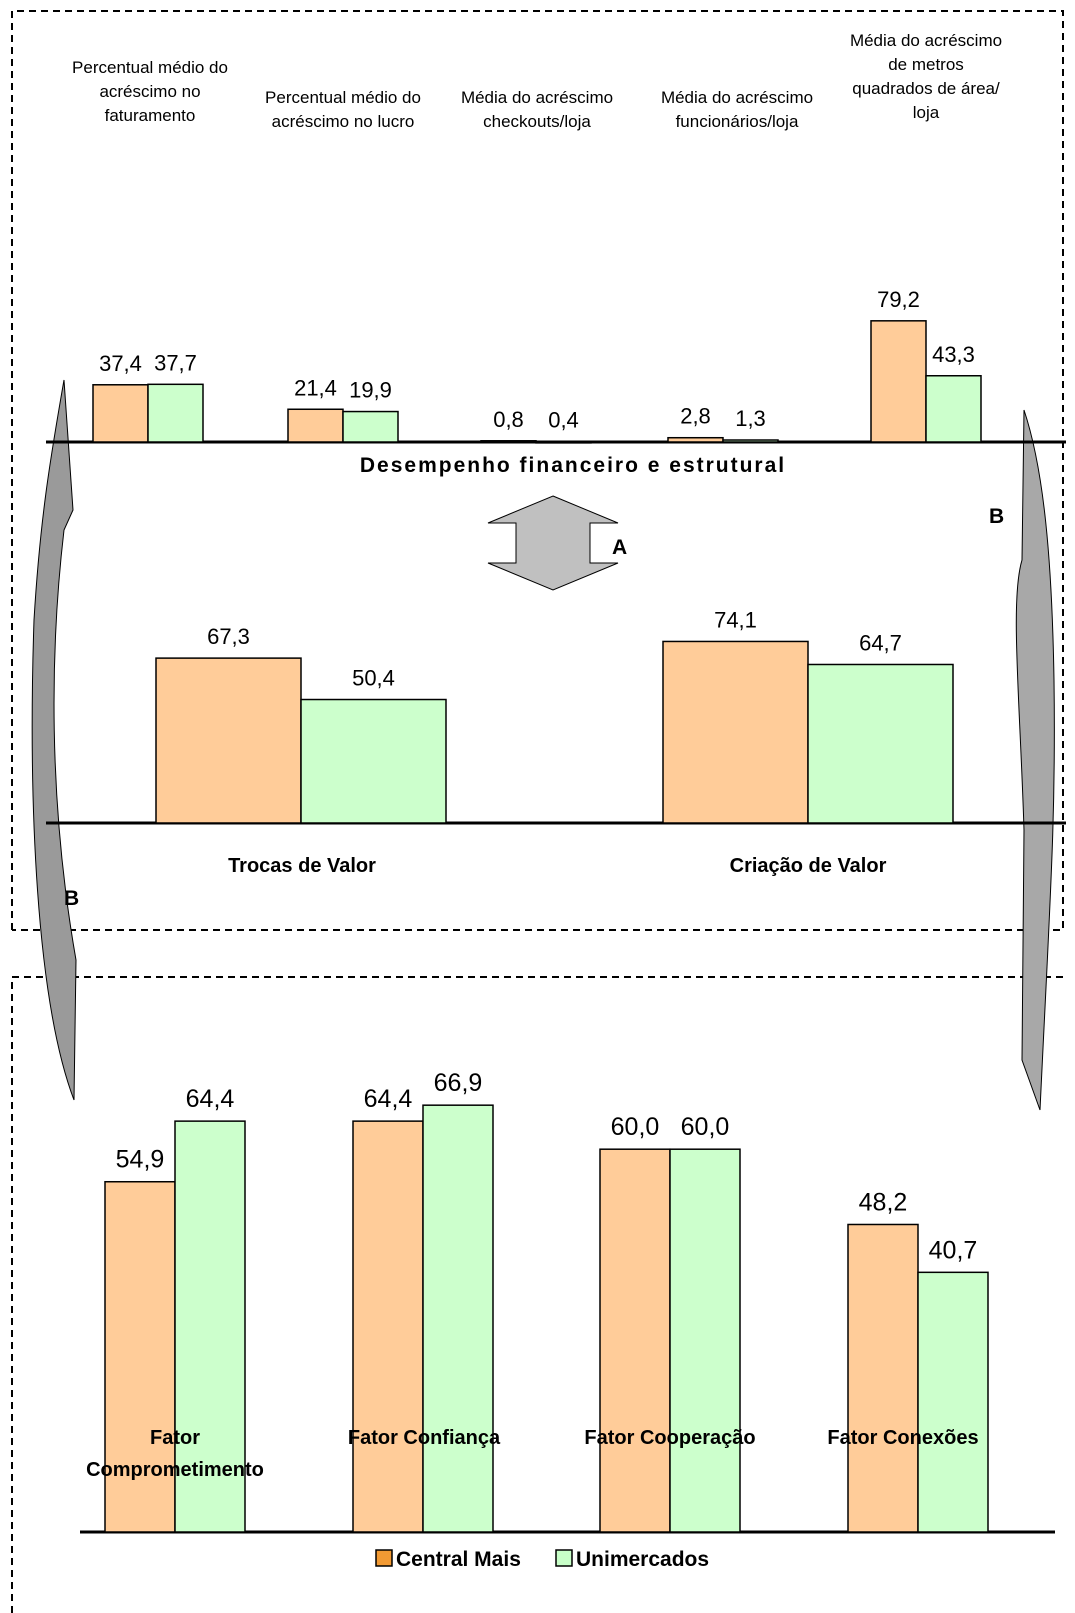 The image size is (1075, 1613). I want to click on legend-swatch-central-mais, so click(384, 1558).